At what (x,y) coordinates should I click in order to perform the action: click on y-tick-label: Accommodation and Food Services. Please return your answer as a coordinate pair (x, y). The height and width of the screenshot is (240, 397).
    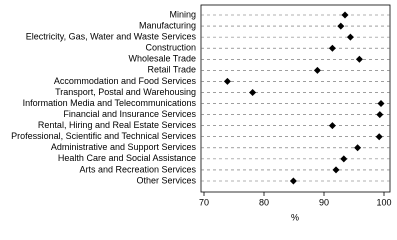
    Looking at the image, I should click on (125, 81).